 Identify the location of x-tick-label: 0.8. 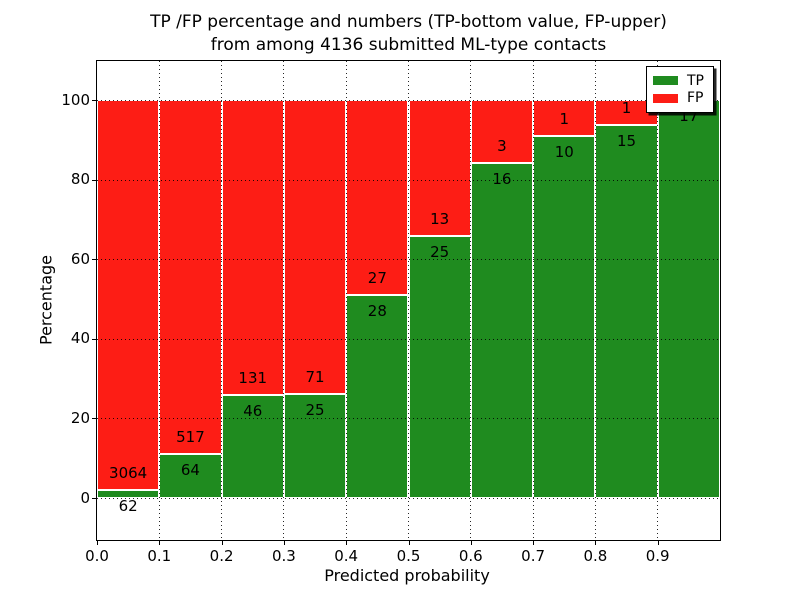
(595, 556).